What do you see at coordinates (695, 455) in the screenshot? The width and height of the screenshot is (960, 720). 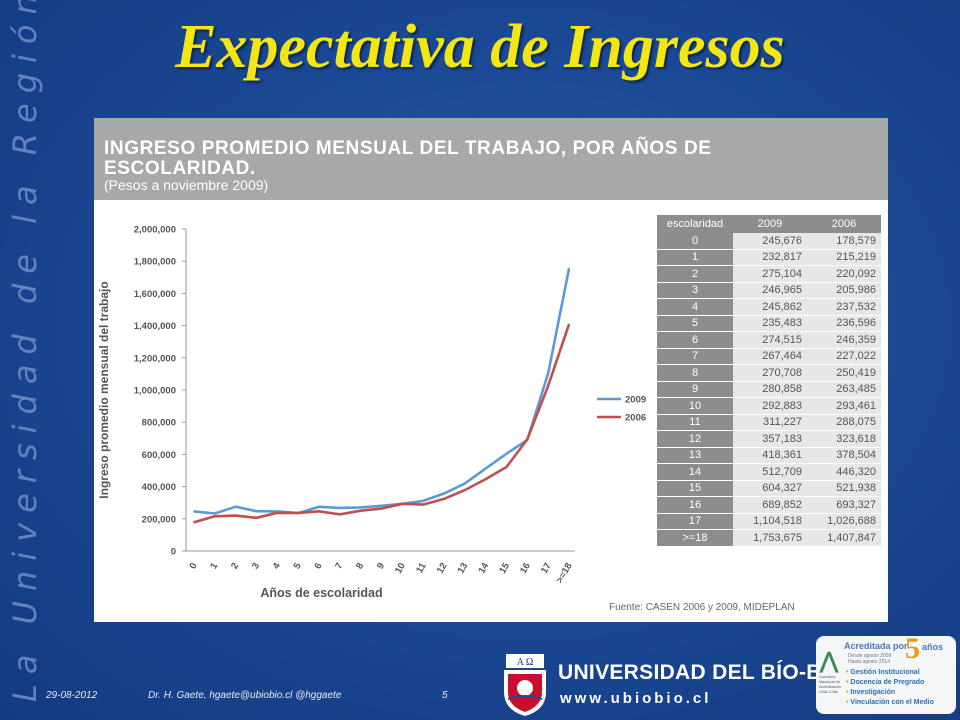 I see `table-cell-escolaridad: 13` at bounding box center [695, 455].